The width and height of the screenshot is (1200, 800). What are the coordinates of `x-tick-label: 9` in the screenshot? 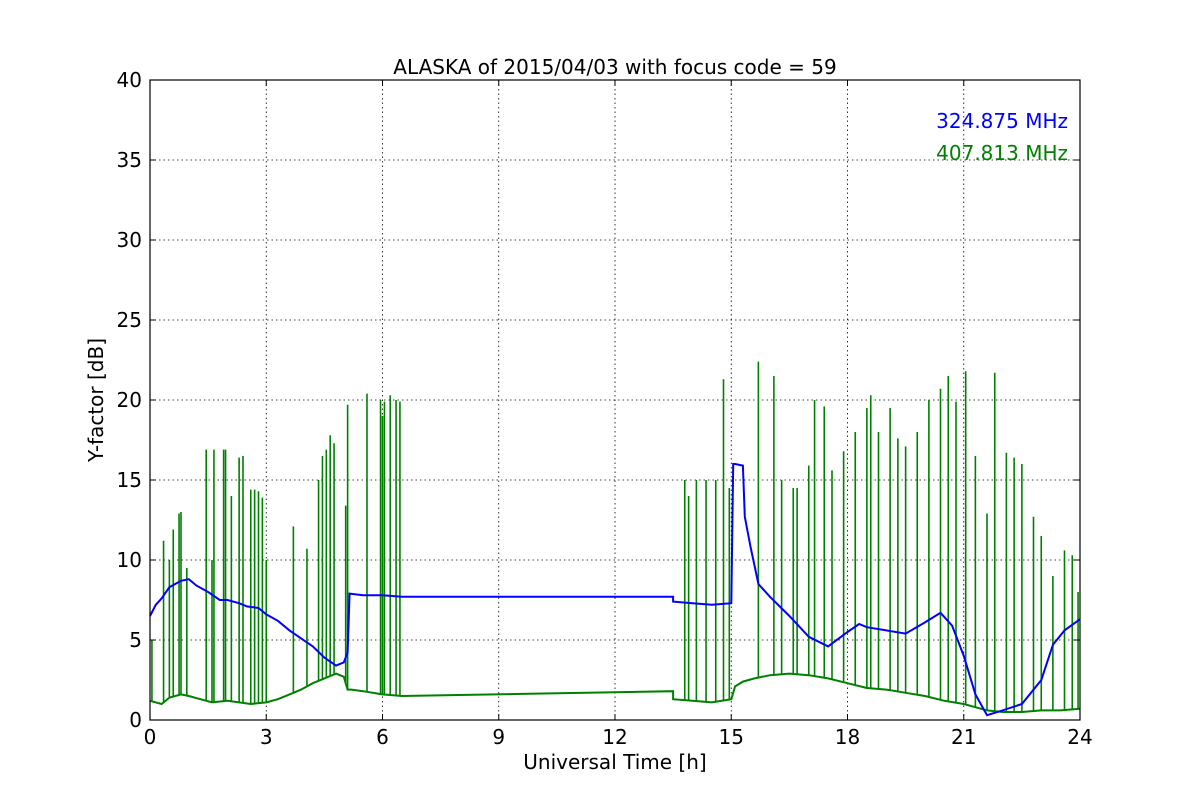 It's located at (498, 737).